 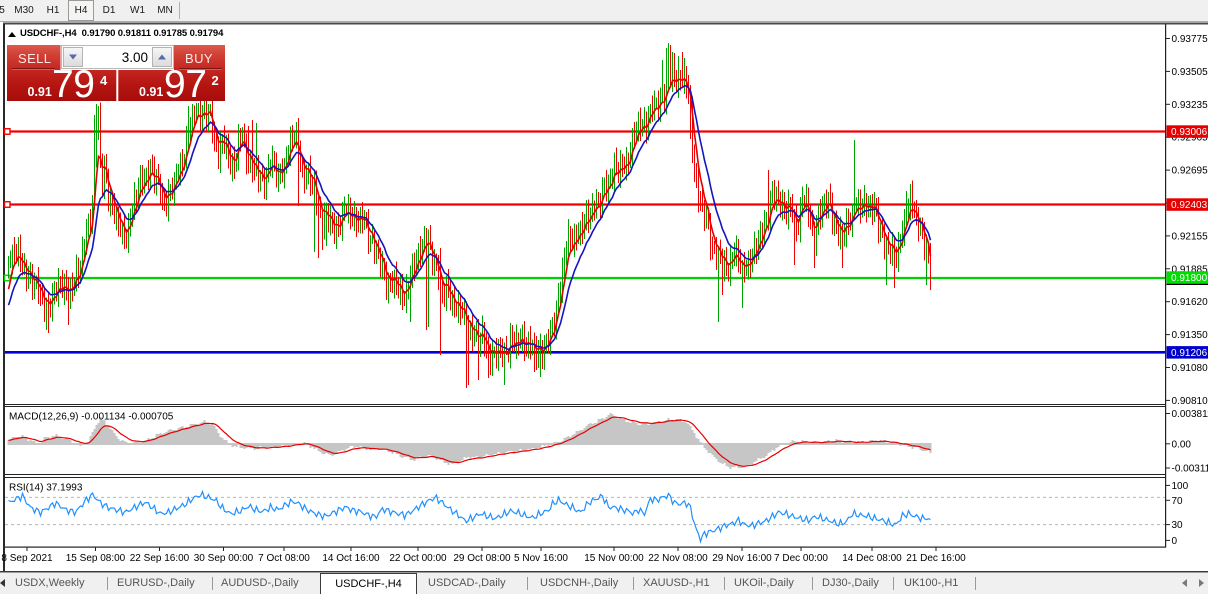 What do you see at coordinates (1190, 269) in the screenshot?
I see `svg-text: 0.91885` at bounding box center [1190, 269].